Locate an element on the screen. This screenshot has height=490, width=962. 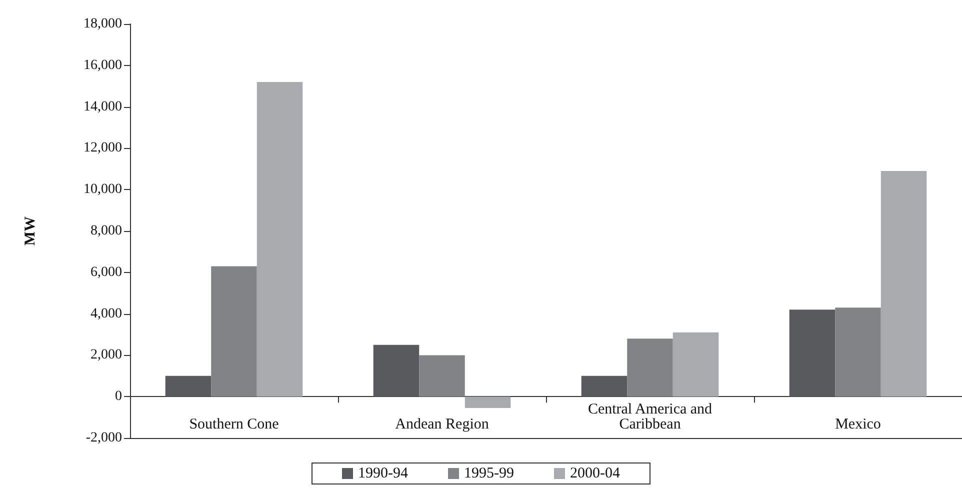
y-tick-label: 10,000 is located at coordinates (103, 190).